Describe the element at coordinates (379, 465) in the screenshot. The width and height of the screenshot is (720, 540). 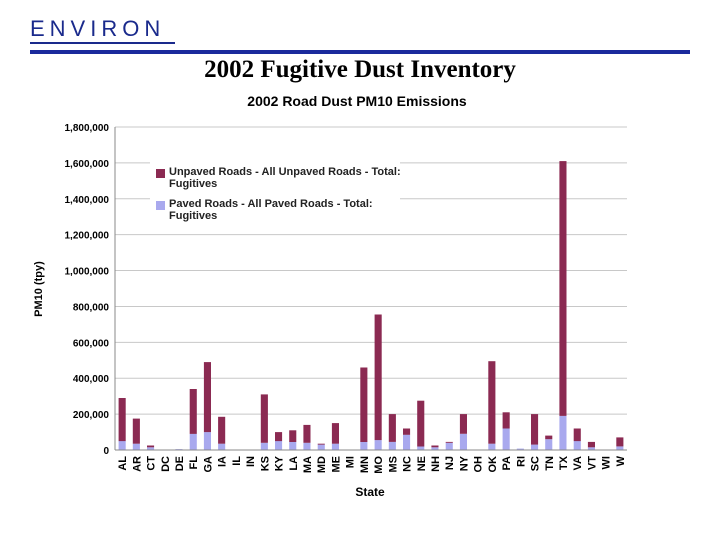
I see `x-tick-label: MO` at that location.